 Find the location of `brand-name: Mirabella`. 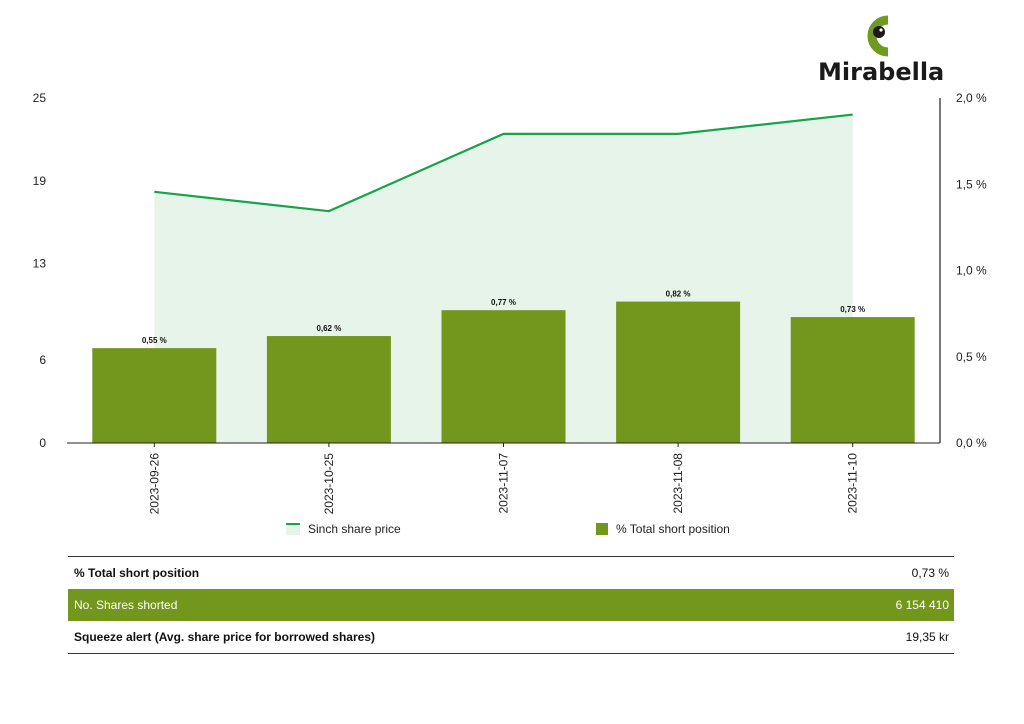

brand-name: Mirabella is located at coordinates (881, 72).